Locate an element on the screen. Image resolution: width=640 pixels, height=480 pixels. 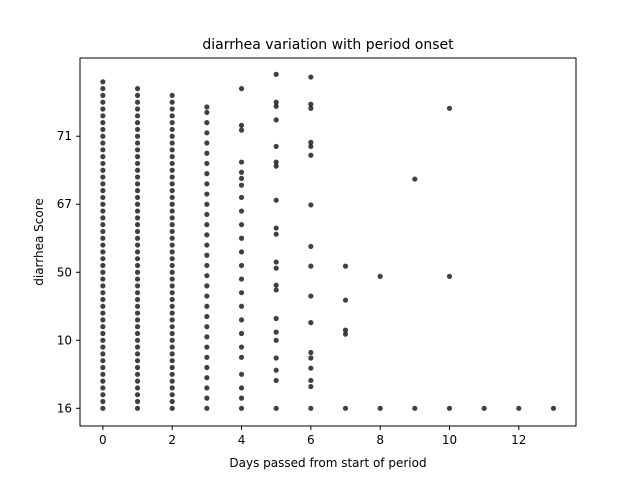
x-tick-label: 2 is located at coordinates (172, 440).